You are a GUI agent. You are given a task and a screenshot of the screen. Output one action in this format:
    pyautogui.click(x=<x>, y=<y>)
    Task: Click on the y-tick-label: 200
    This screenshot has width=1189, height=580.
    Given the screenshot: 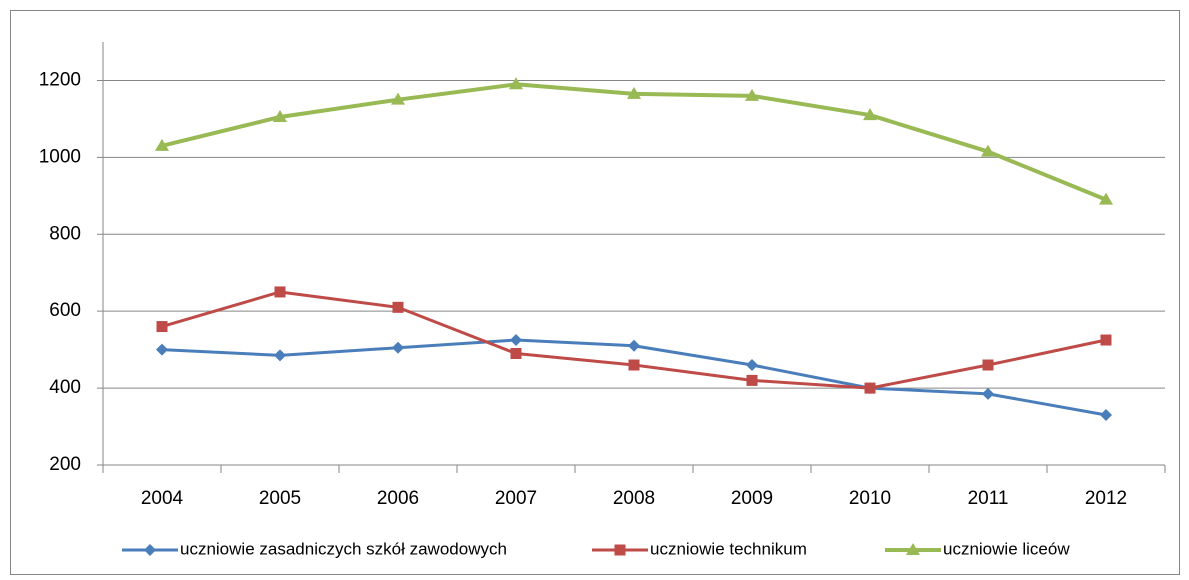 What is the action you would take?
    pyautogui.click(x=65, y=464)
    